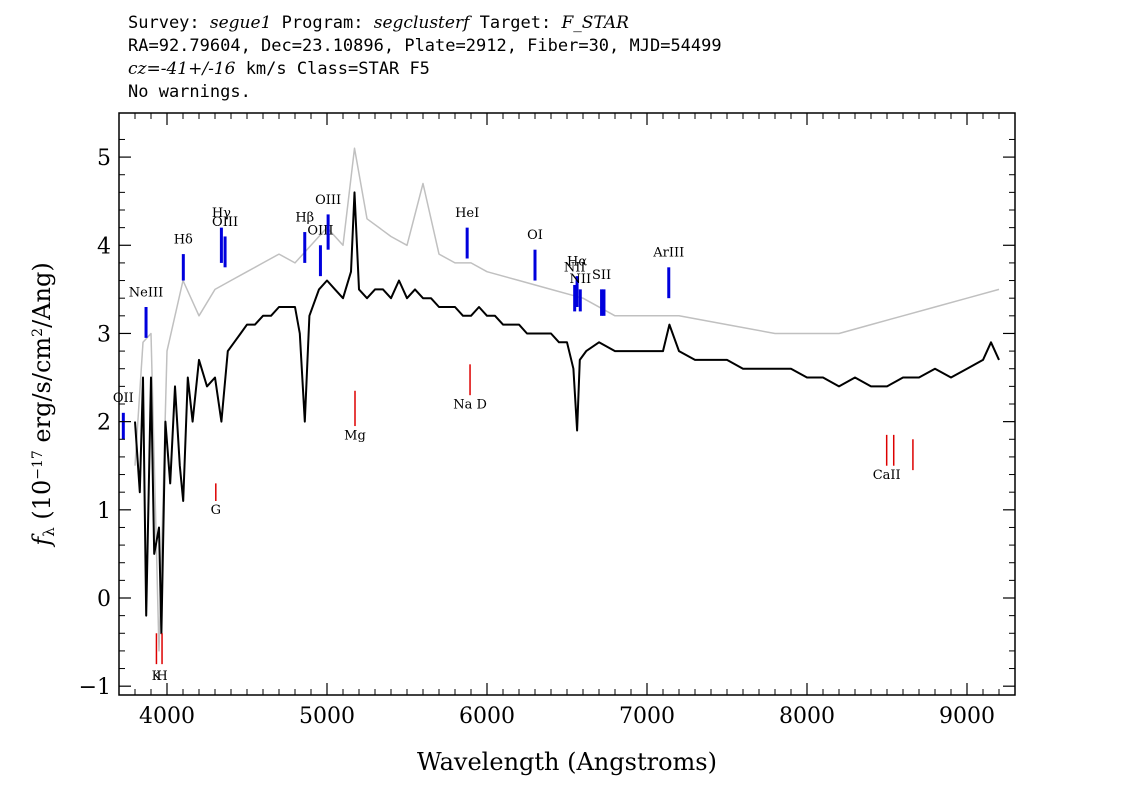 The width and height of the screenshot is (1134, 810). What do you see at coordinates (167, 716) in the screenshot?
I see `x-tick-label: 4000` at bounding box center [167, 716].